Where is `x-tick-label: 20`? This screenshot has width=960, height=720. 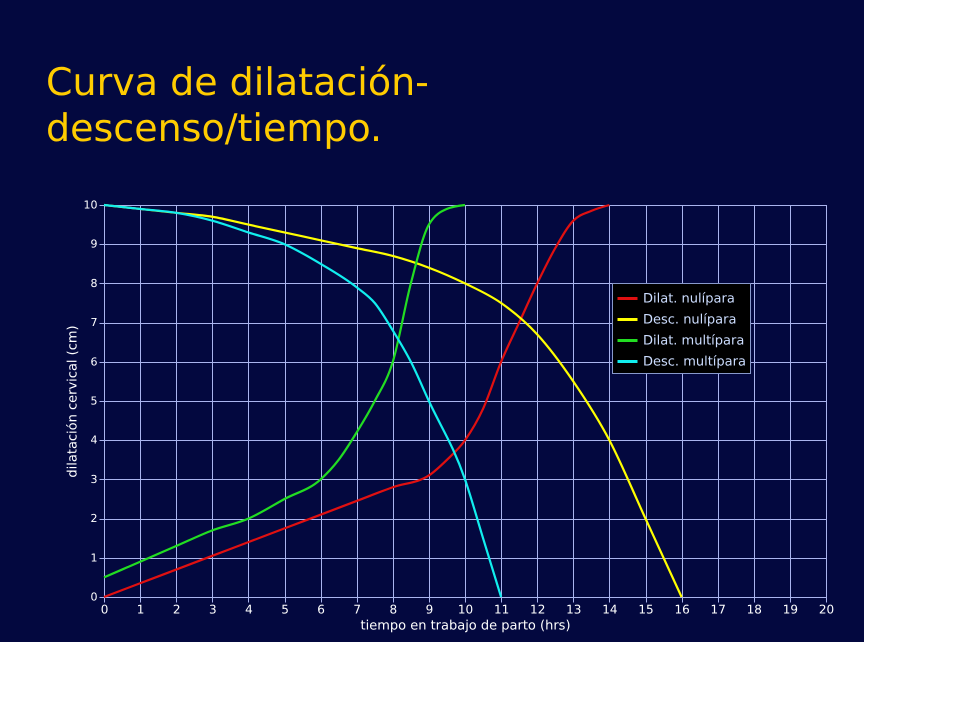 x-tick-label: 20 is located at coordinates (826, 609).